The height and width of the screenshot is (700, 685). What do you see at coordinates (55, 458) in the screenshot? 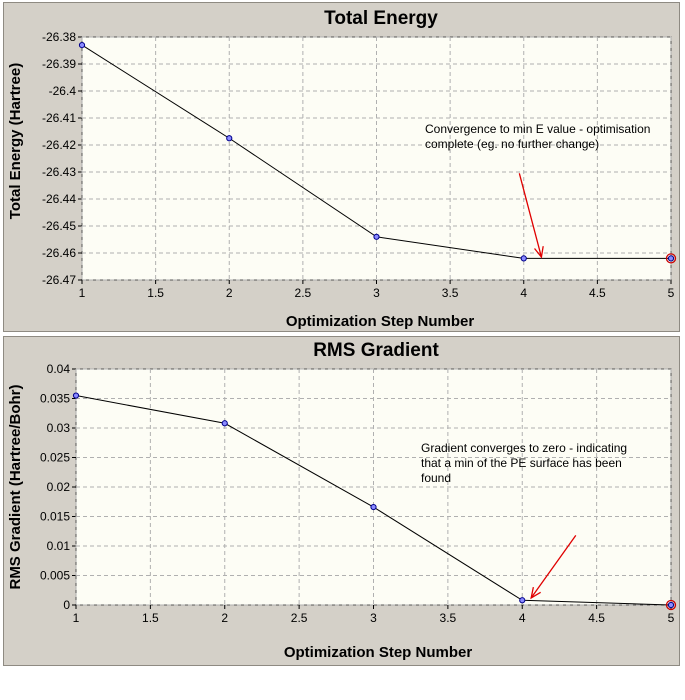
I see `y-tick-label: 0.025` at bounding box center [55, 458].